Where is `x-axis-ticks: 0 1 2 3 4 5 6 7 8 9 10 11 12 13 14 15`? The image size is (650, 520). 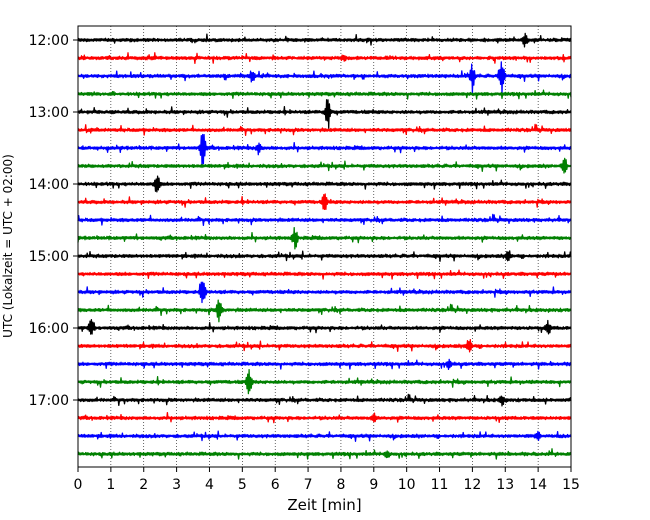 x-axis-ticks: 0 1 2 3 4 5 6 7 8 9 10 11 12 13 14 15 is located at coordinates (327, 480).